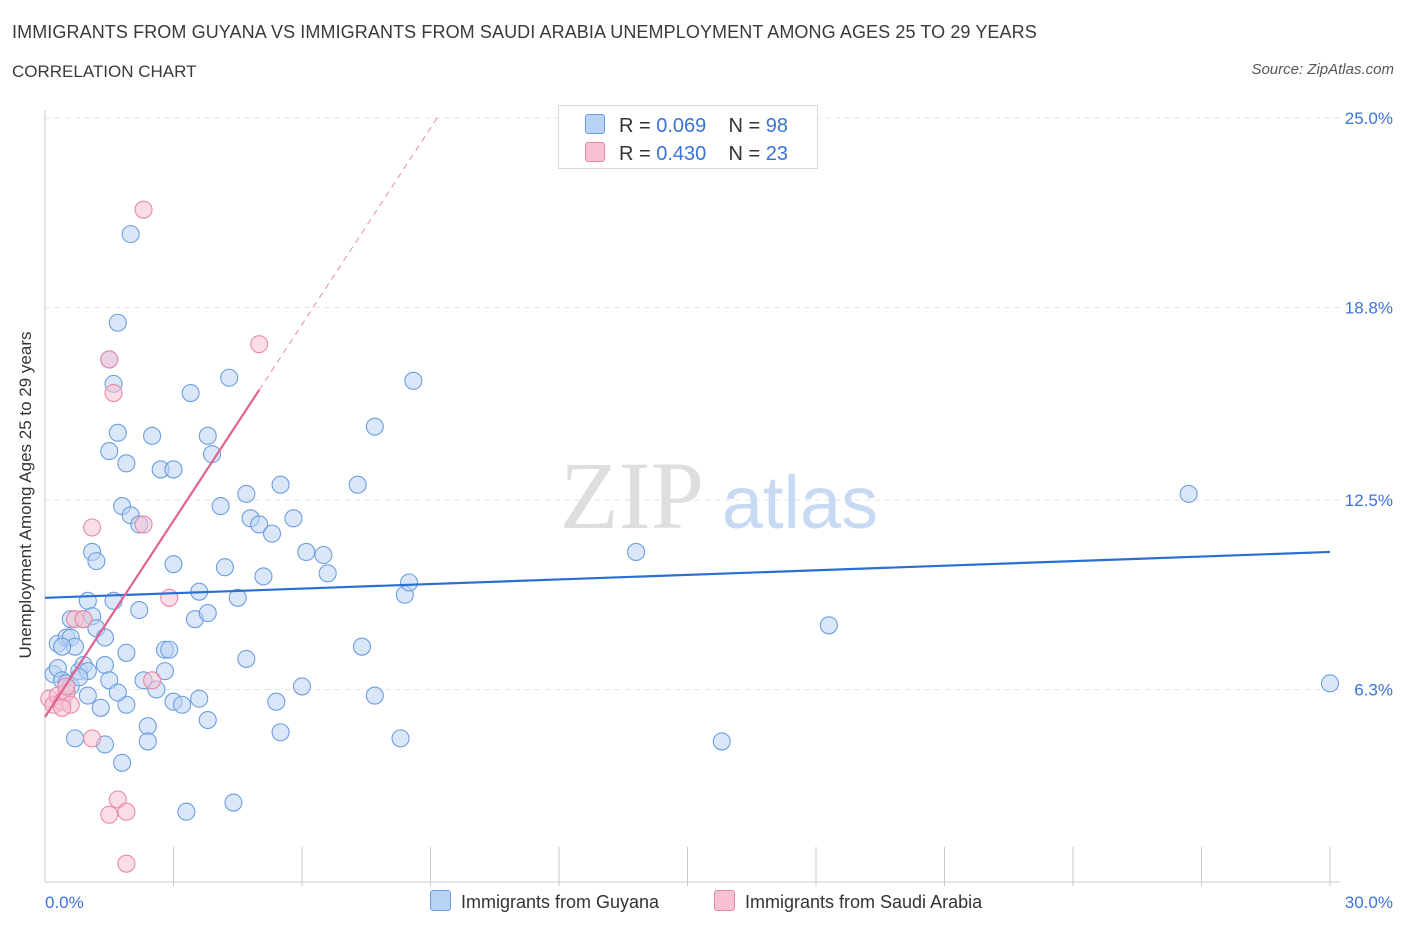  I want to click on trend-line-guyana, so click(687, 574).